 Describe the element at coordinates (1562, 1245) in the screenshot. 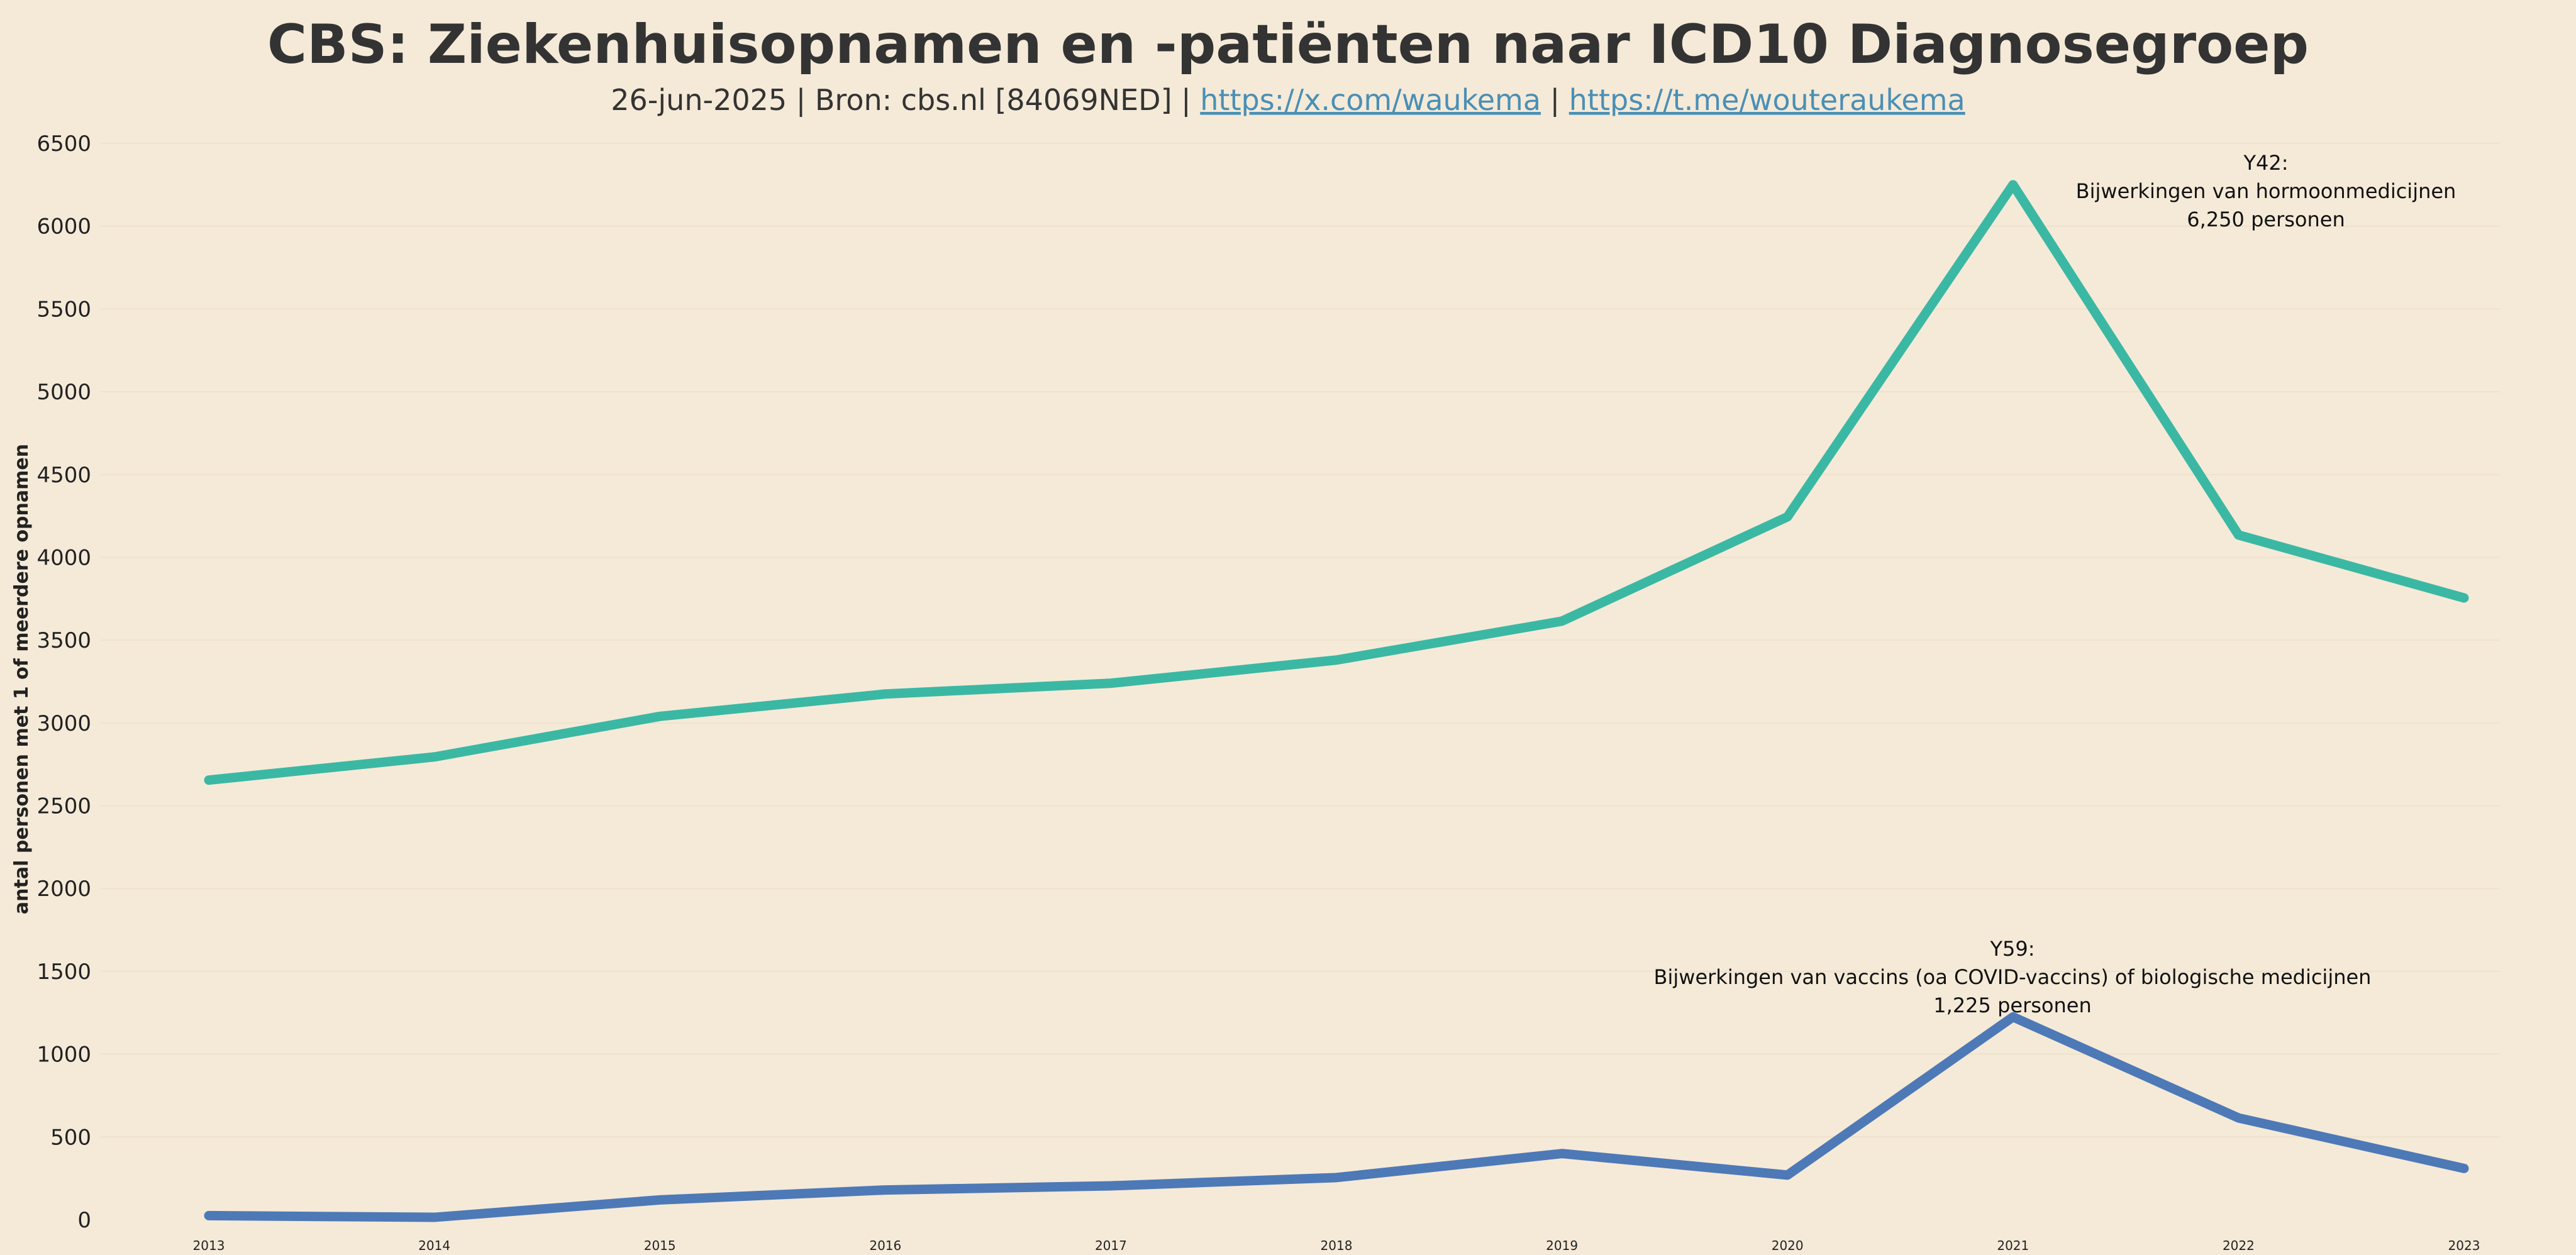

I see `x-tick-label: 2019` at that location.